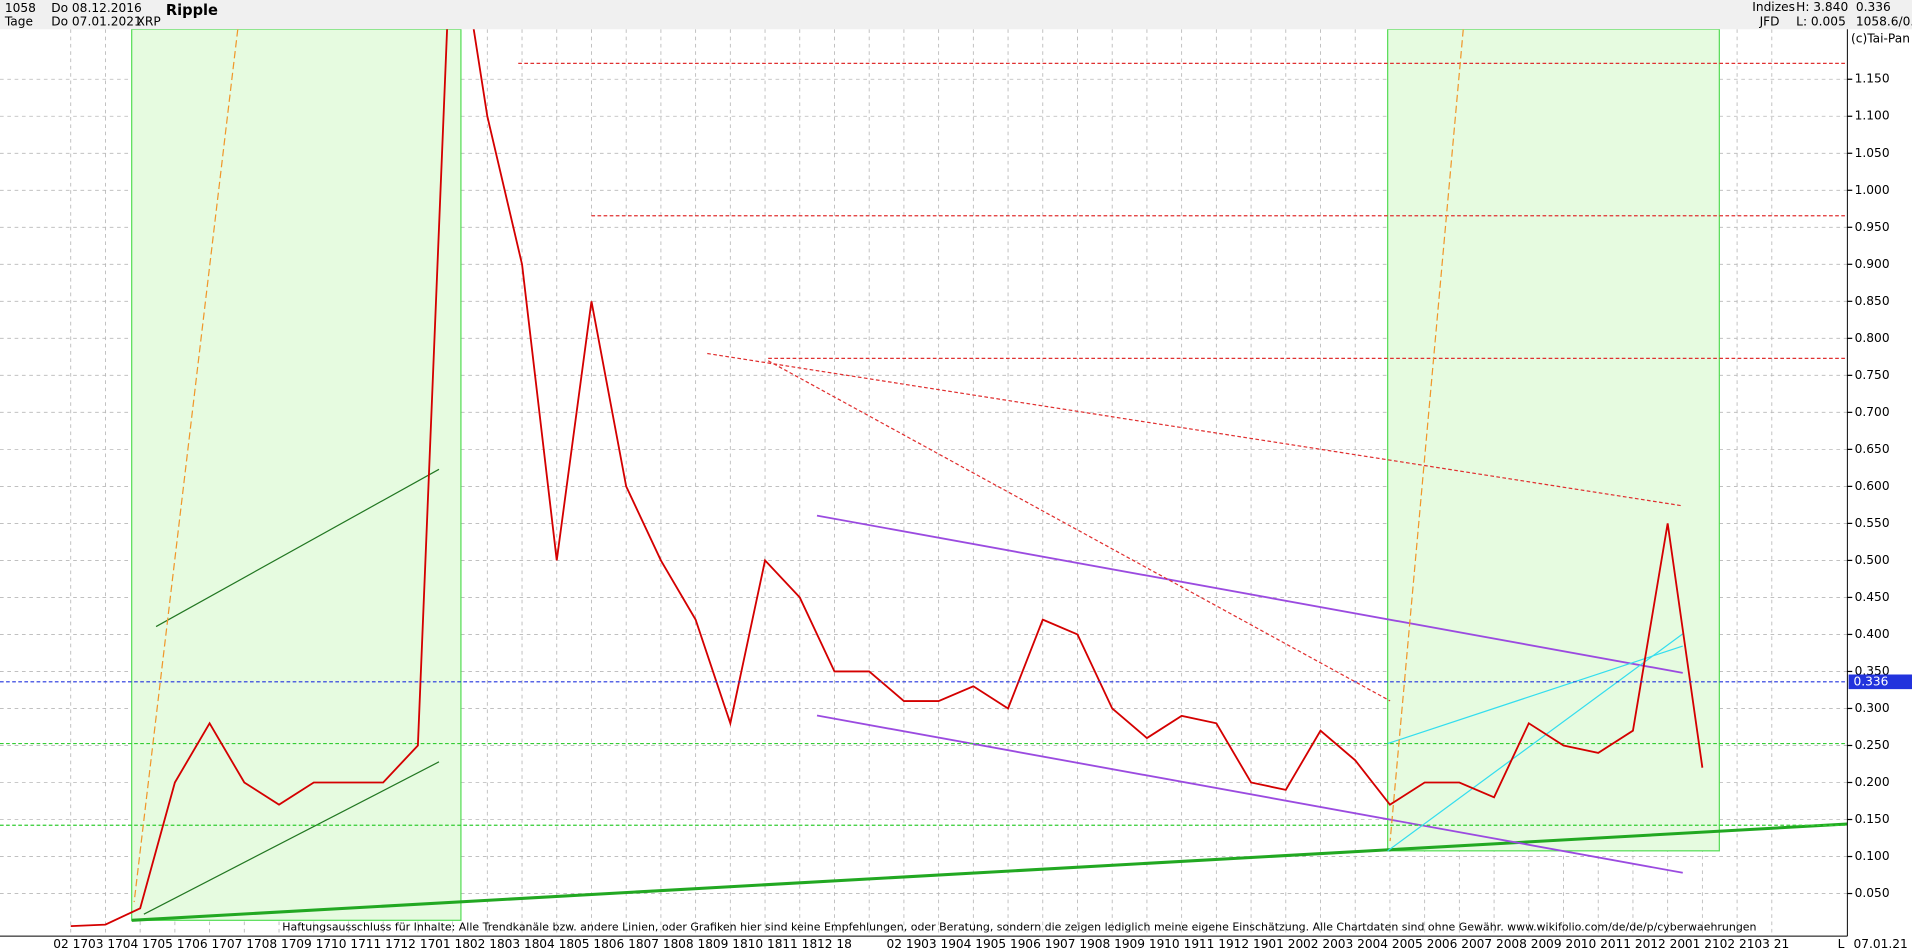 The width and height of the screenshot is (1912, 952). I want to click on date-from: Do 08.12.2016, so click(96, 8).